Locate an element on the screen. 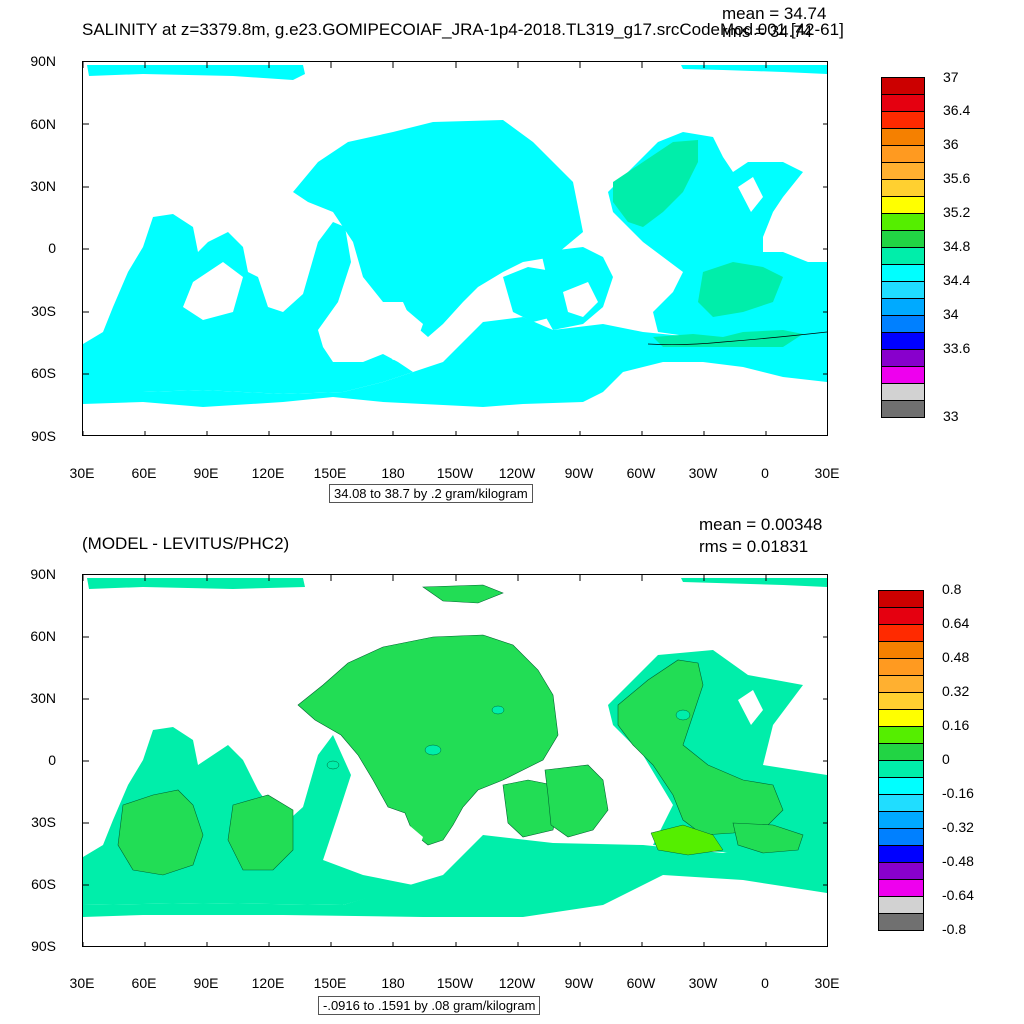 The width and height of the screenshot is (1024, 1024). top-y-tick: 30N is located at coordinates (43, 186).